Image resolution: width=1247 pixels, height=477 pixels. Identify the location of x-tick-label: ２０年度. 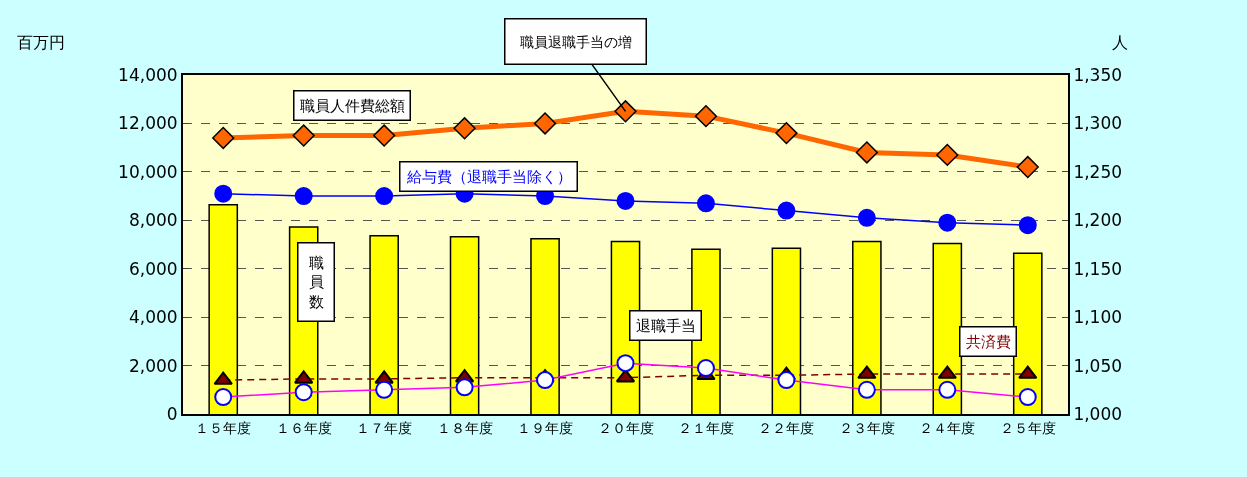
(625, 427).